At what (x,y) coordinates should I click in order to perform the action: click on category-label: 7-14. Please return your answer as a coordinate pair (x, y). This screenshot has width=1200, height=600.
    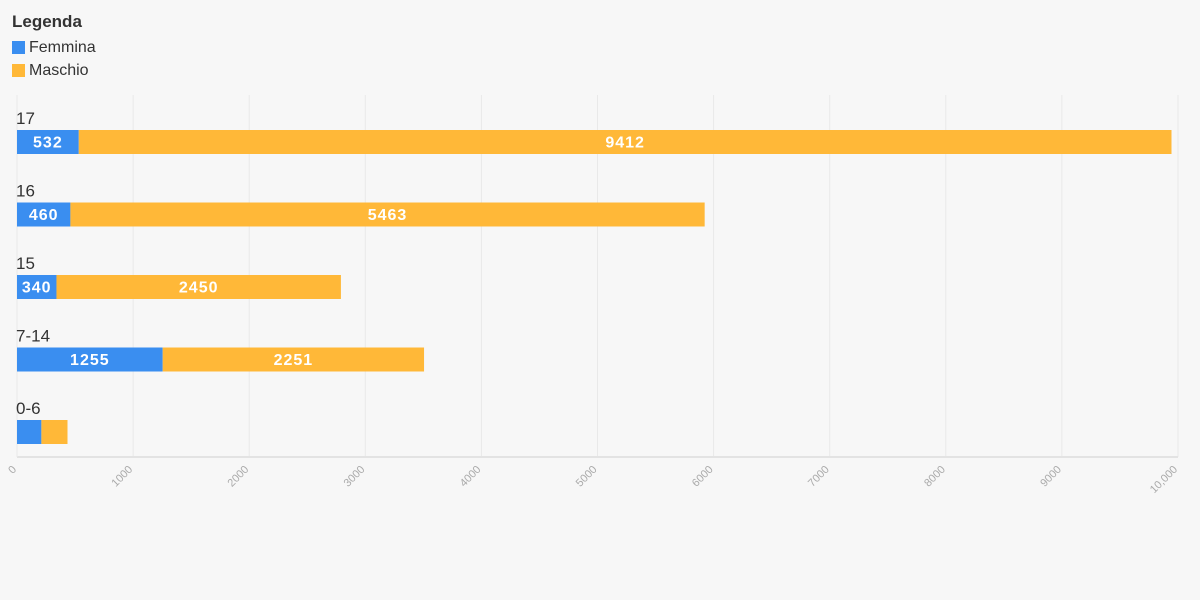
    Looking at the image, I should click on (33, 336).